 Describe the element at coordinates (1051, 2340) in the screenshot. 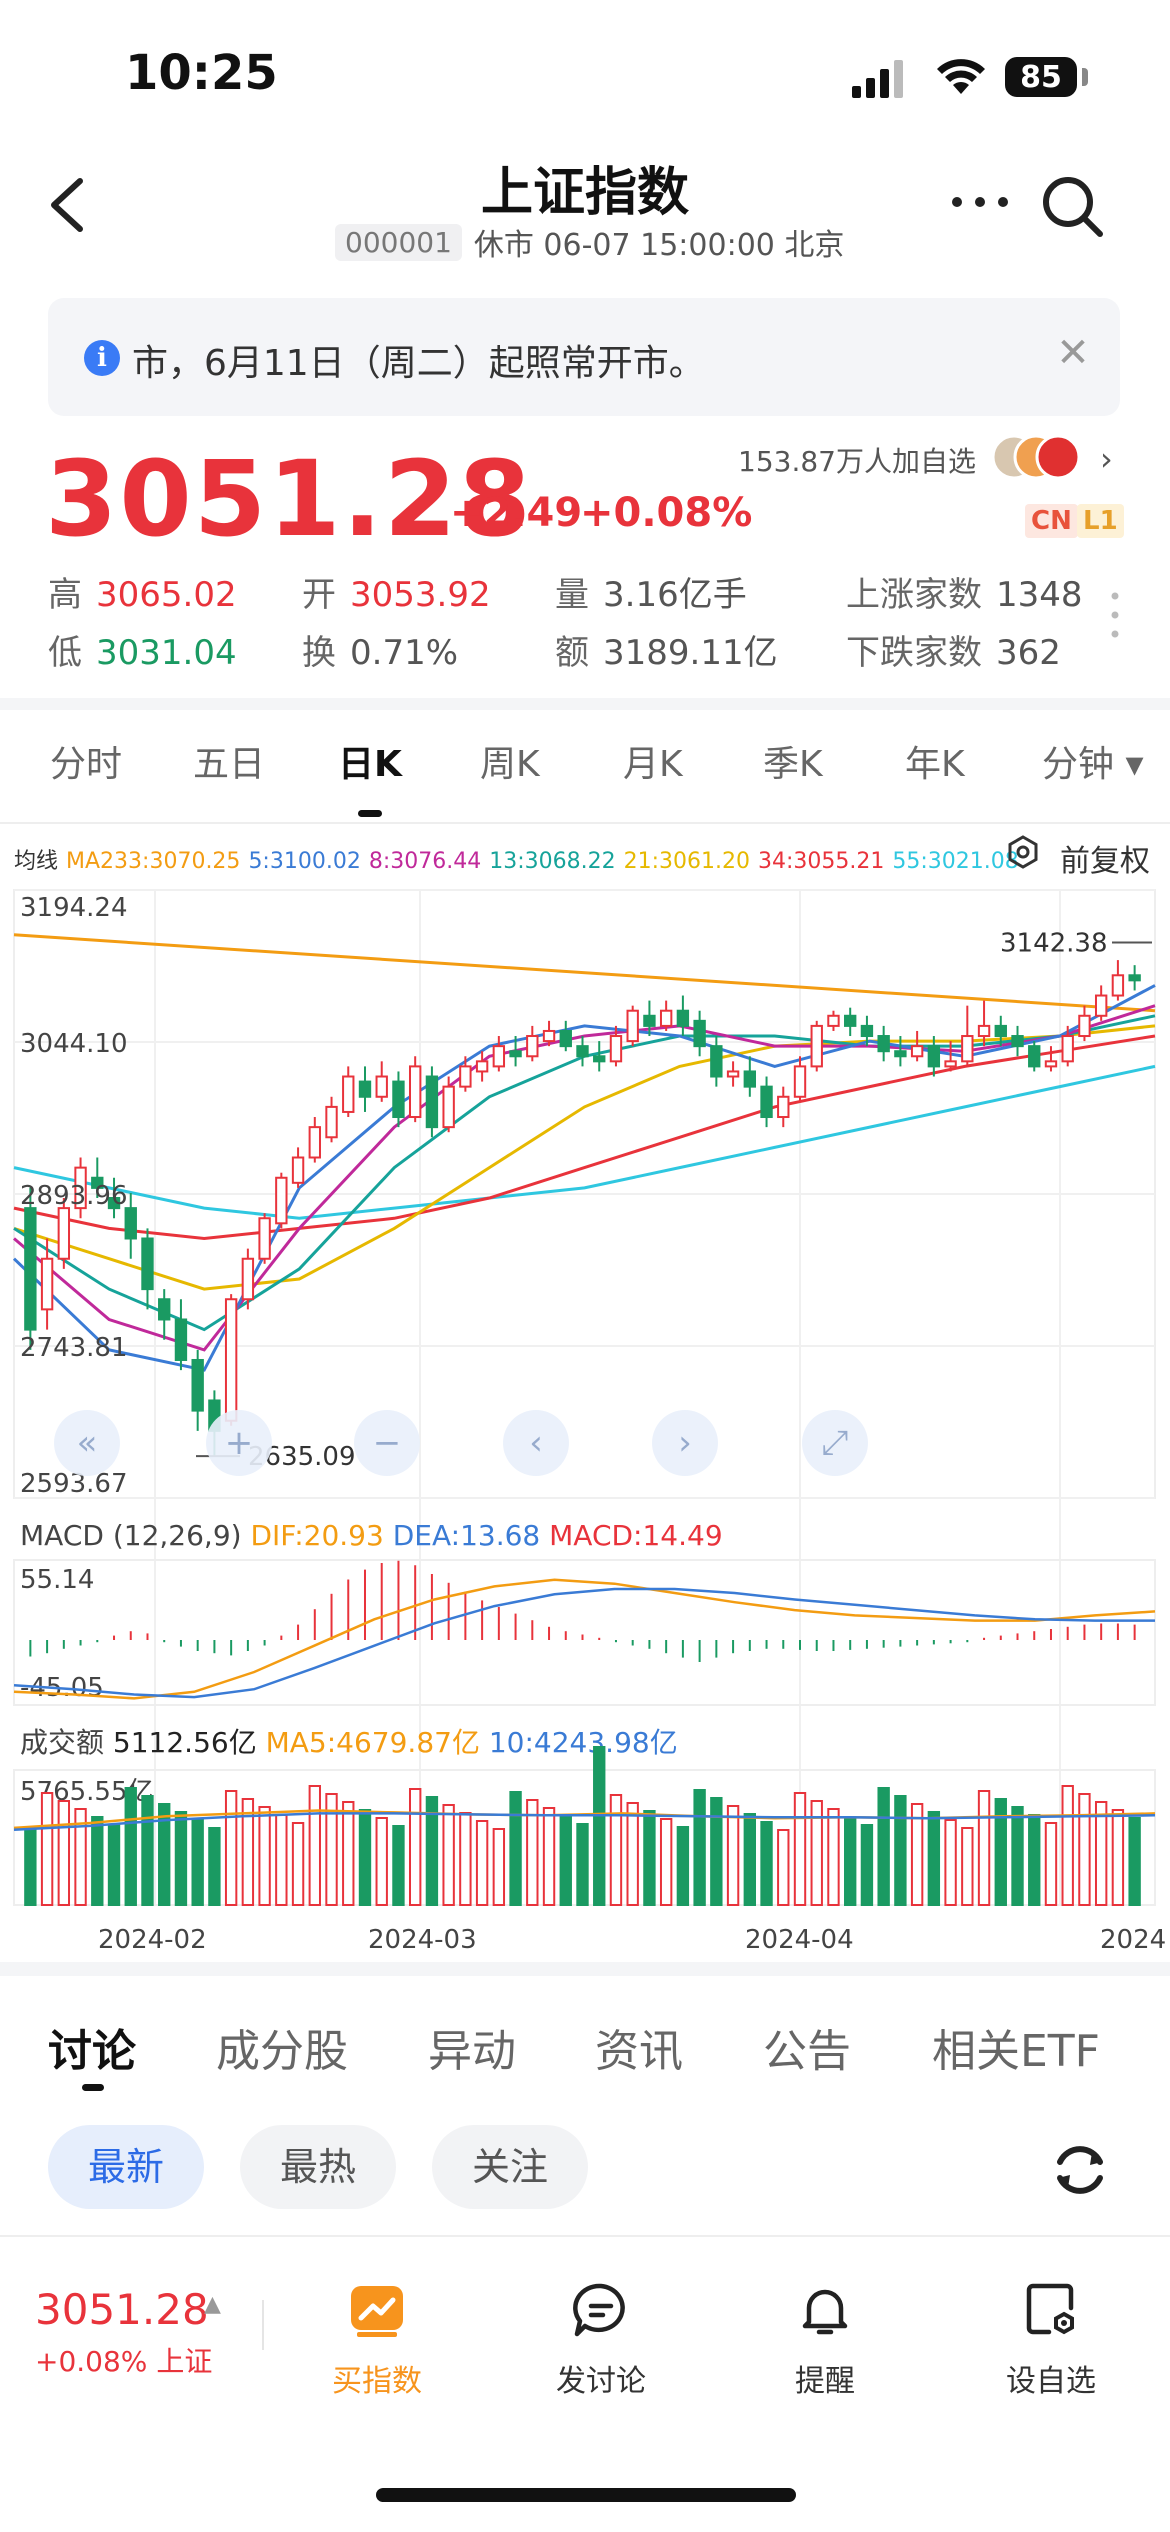

I see `add-watchlist-button: 设自选` at that location.